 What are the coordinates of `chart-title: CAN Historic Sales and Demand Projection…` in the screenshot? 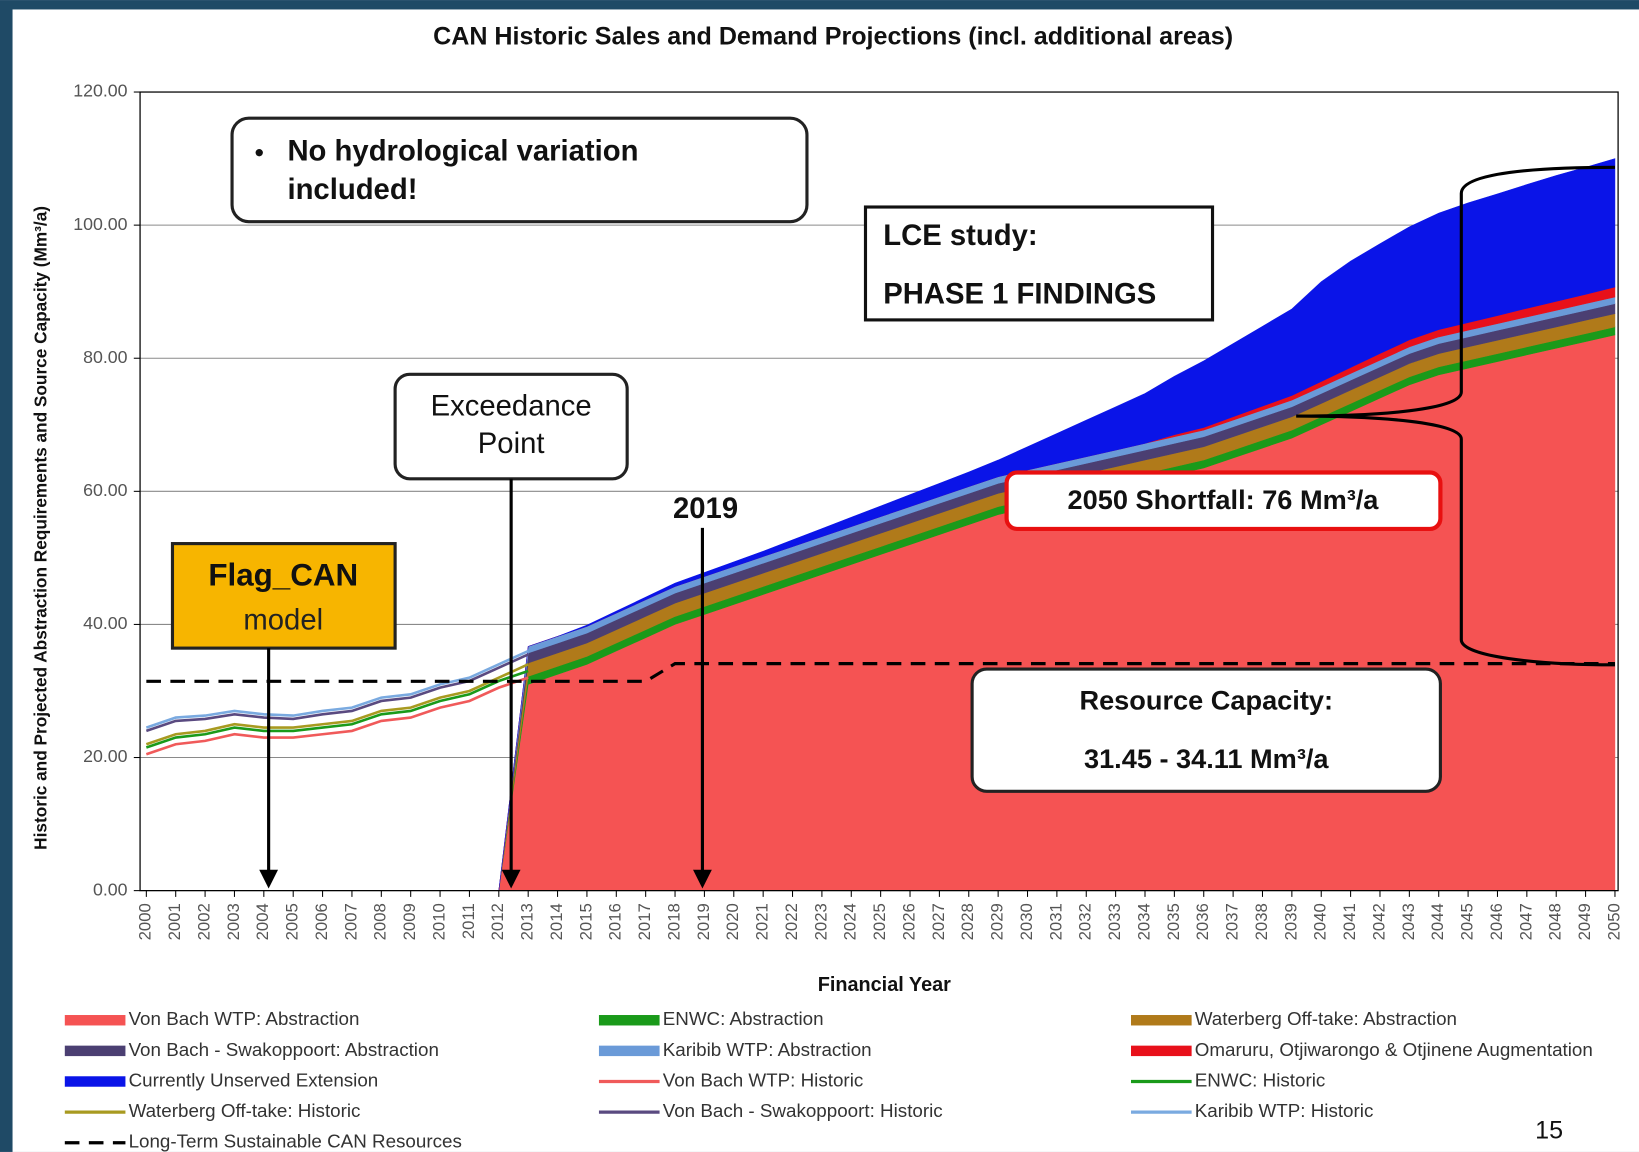 It's located at (833, 36).